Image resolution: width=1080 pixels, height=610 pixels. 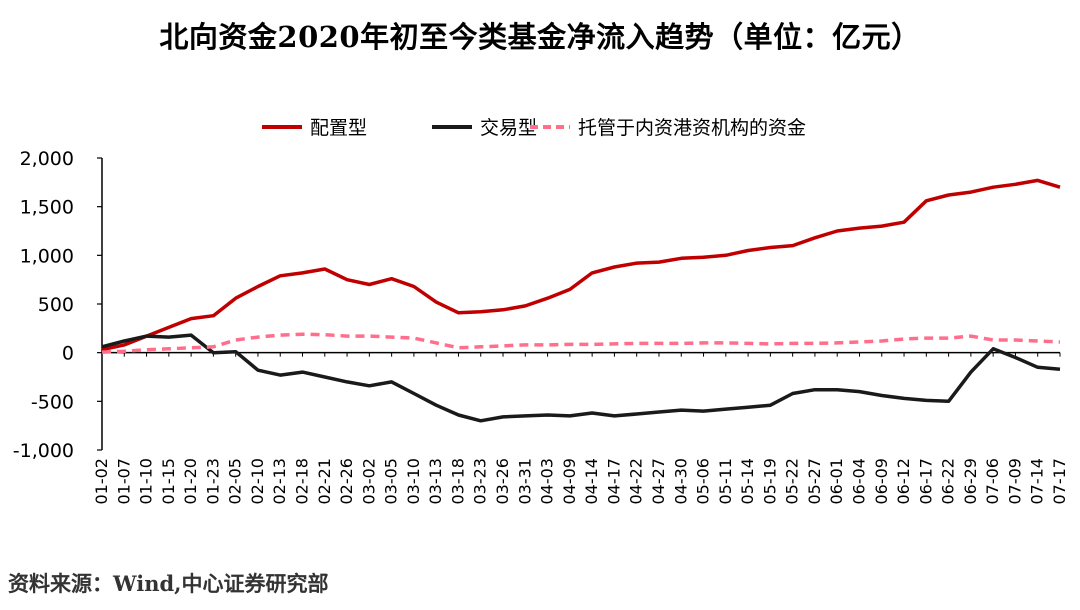 I want to click on x-tick-label: 01-02, so click(x=101, y=481).